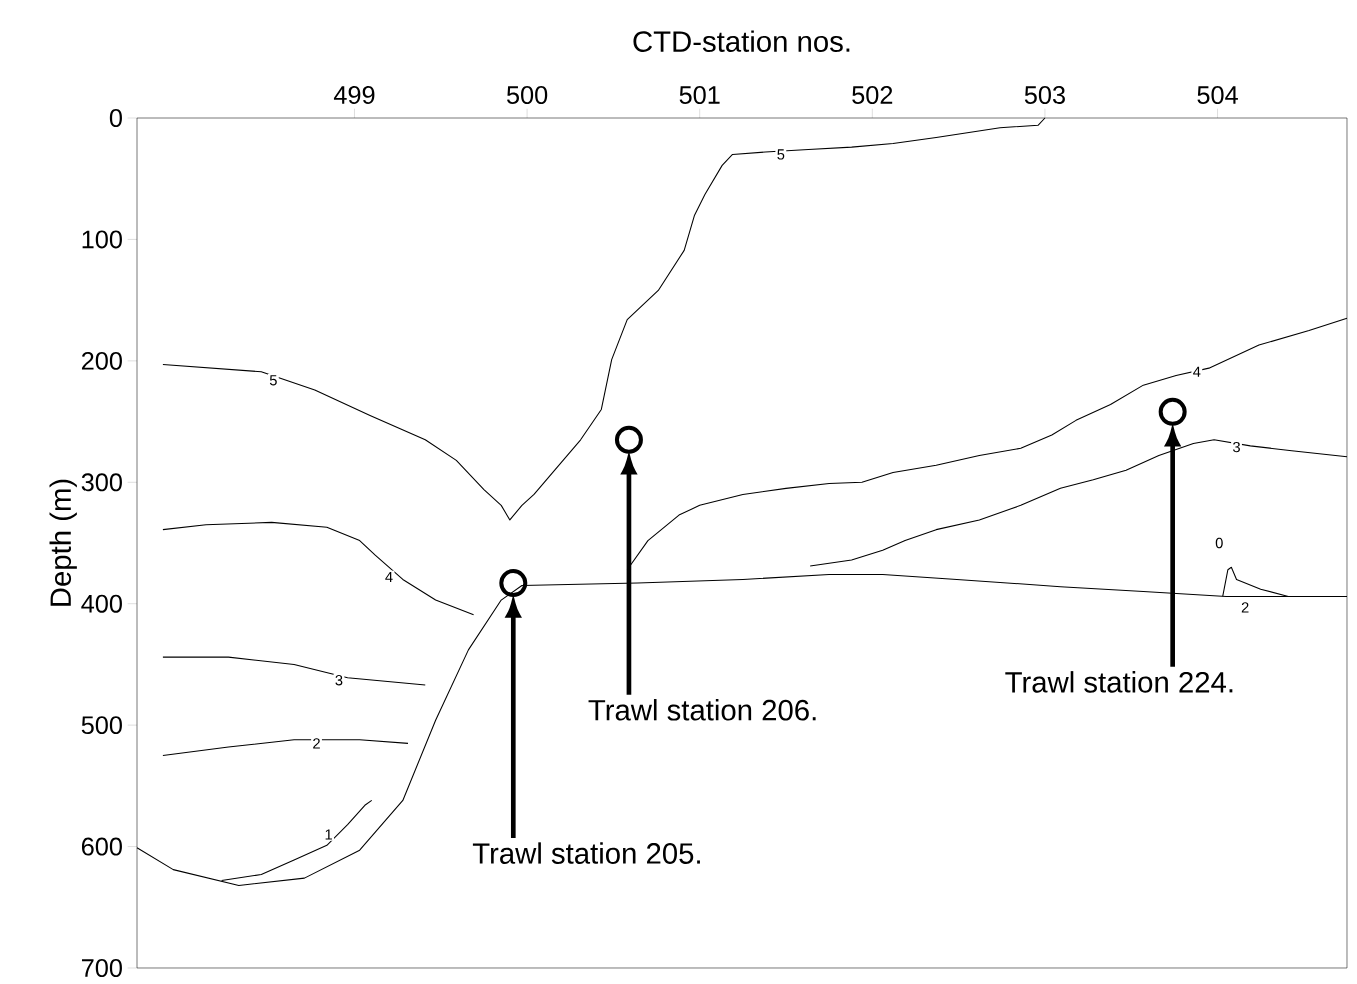 This screenshot has width=1357, height=984. Describe the element at coordinates (1217, 95) in the screenshot. I see `x-tick-label: 504` at that location.